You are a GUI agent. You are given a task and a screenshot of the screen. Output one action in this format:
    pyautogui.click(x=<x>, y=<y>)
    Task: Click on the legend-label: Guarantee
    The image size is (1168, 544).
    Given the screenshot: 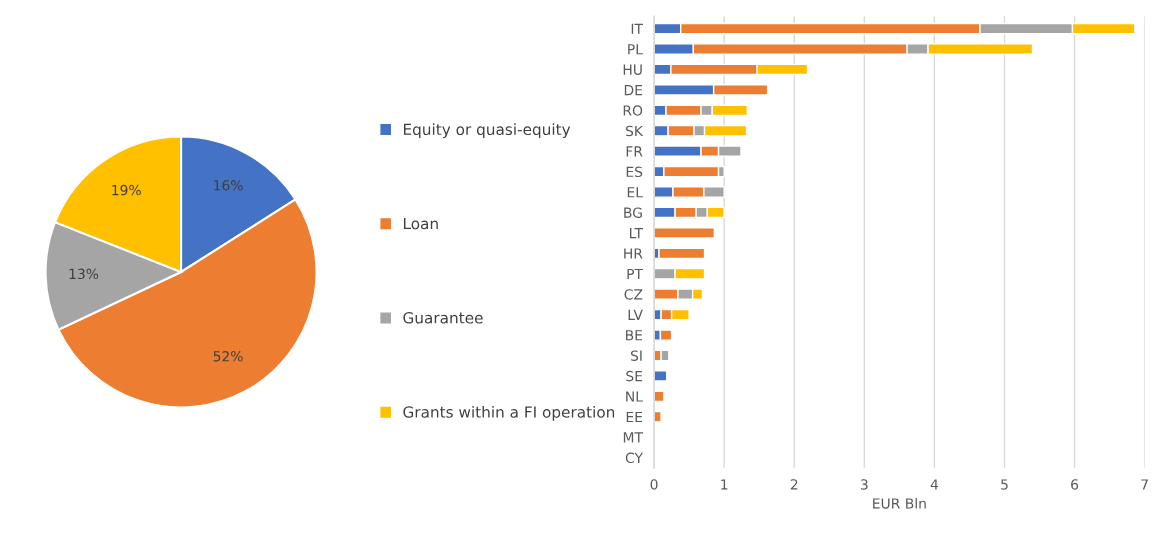 What is the action you would take?
    pyautogui.click(x=443, y=317)
    